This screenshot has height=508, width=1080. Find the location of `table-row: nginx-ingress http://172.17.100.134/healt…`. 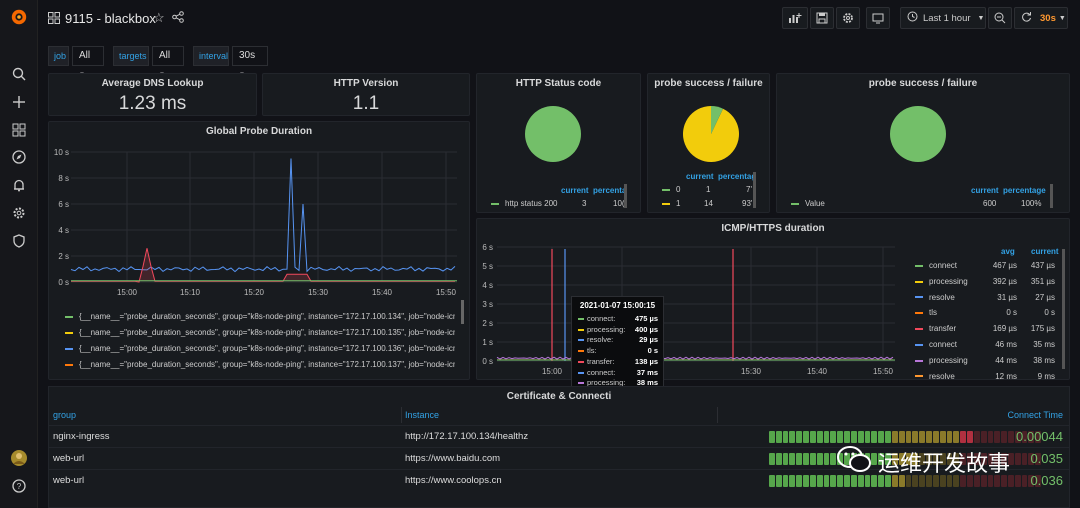

table-row: nginx-ingress http://172.17.100.134/healt… is located at coordinates (559, 436).